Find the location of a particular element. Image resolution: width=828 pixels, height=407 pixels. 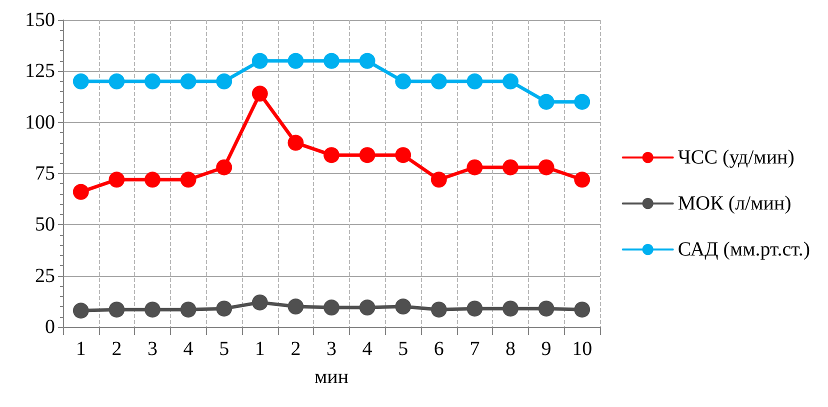

x-axis-title: мин is located at coordinates (331, 377).